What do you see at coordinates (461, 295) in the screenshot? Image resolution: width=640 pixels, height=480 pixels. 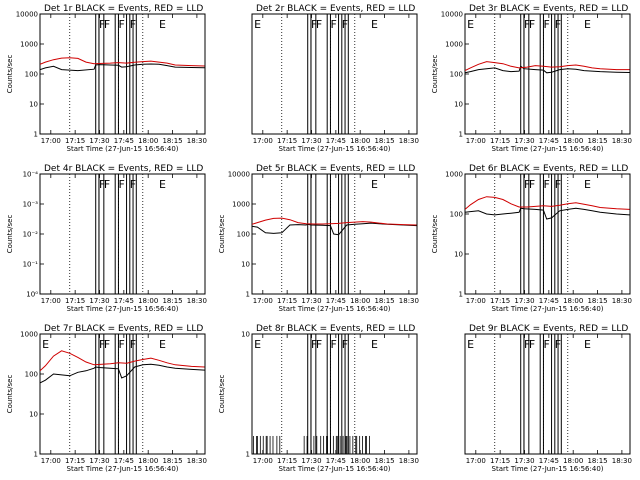 I see `y-tick-label: 1` at bounding box center [461, 295].